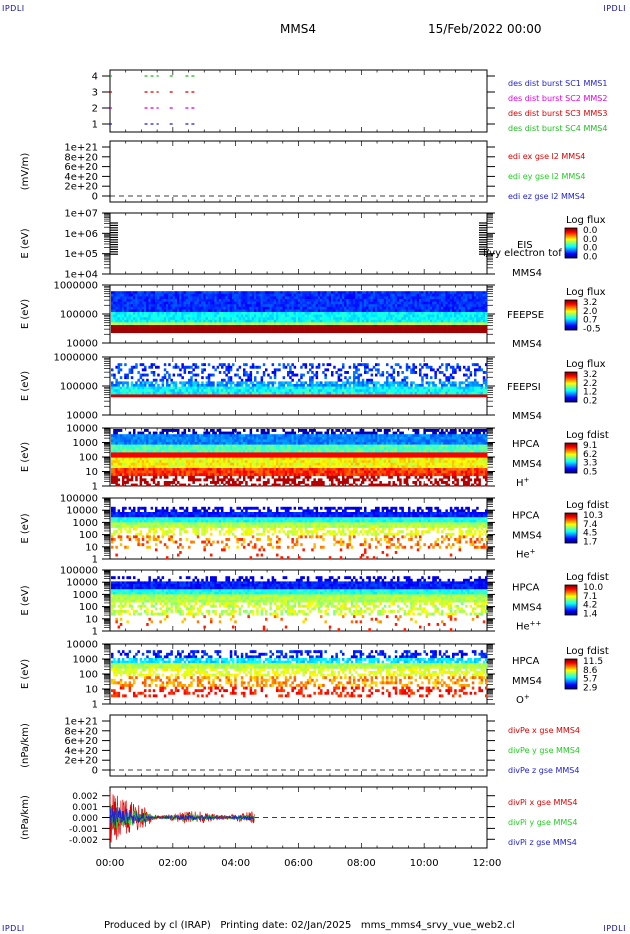 Image resolution: width=630 pixels, height=934 pixels. What do you see at coordinates (527, 273) in the screenshot?
I see `eis-panel-spacecraft-label: MMS4` at bounding box center [527, 273].